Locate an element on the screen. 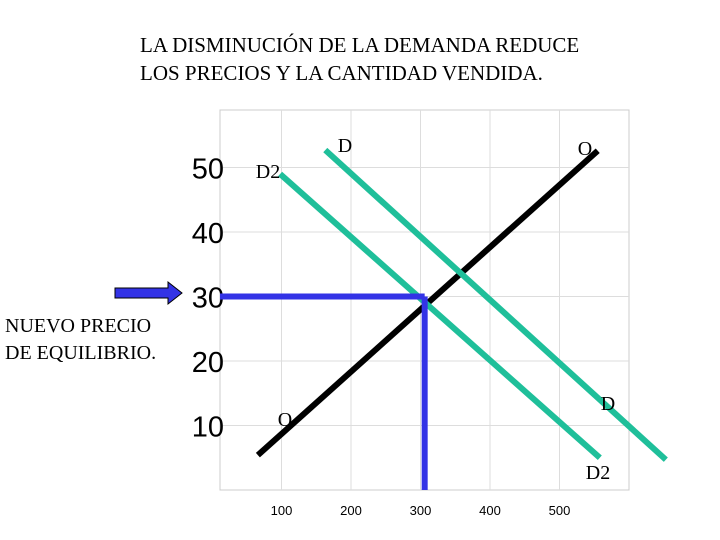 Image resolution: width=720 pixels, height=540 pixels. x-tick-label: 200 is located at coordinates (351, 510).